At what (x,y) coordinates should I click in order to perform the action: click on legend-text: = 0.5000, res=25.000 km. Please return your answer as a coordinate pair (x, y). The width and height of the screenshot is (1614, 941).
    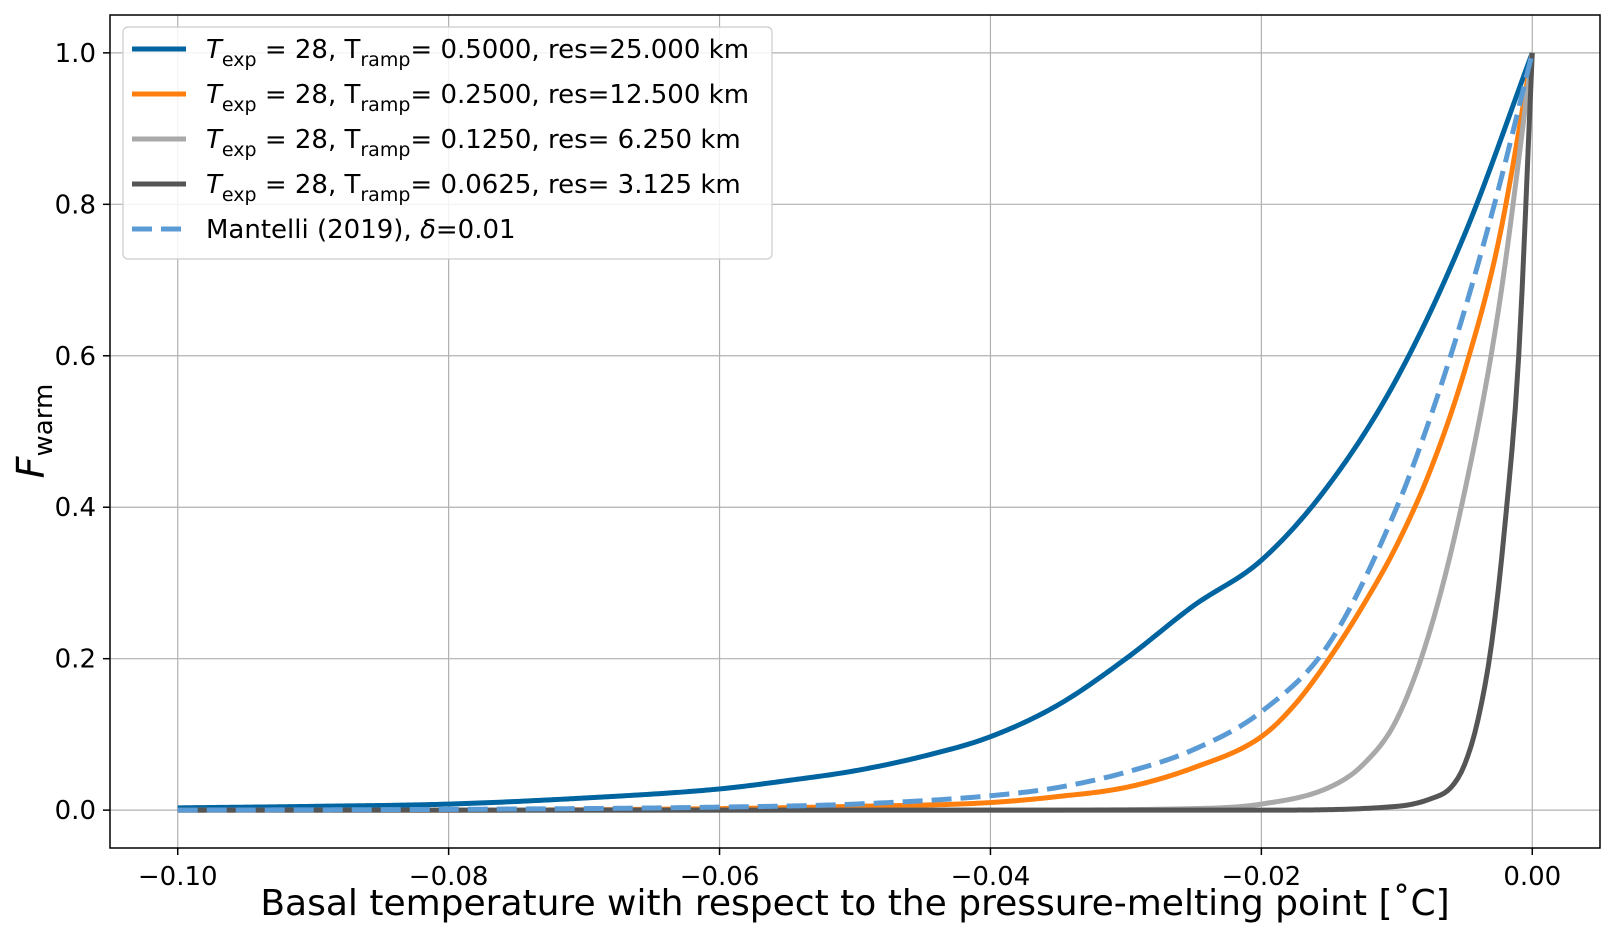
    Looking at the image, I should click on (579, 50).